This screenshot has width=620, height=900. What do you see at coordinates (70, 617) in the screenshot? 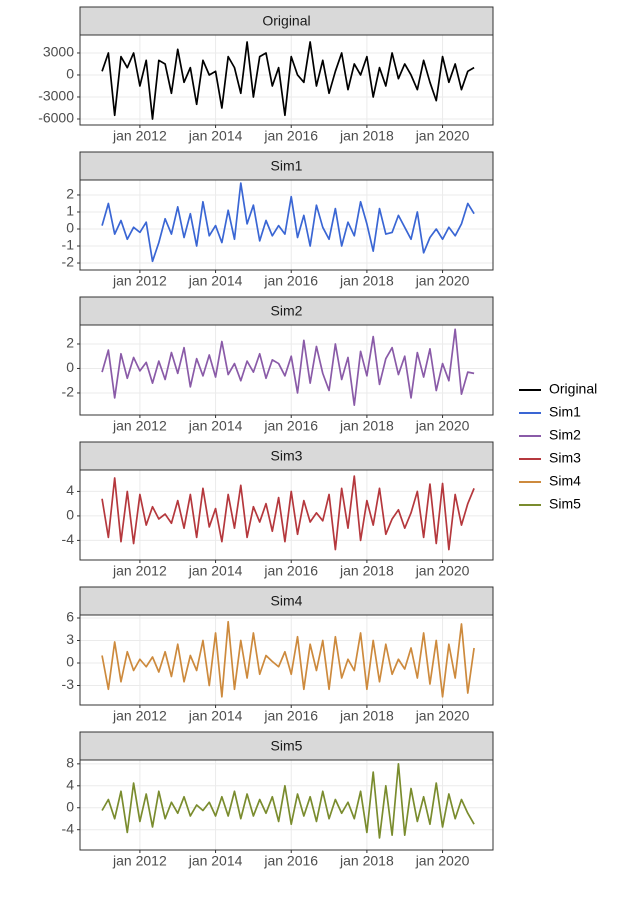
I see `y-tick-label: 6` at bounding box center [70, 617].